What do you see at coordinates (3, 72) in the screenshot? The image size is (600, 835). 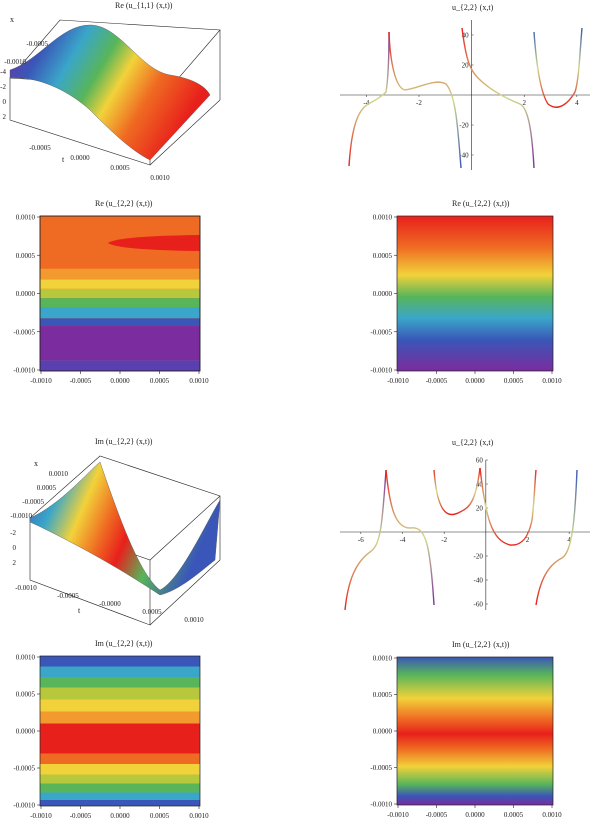 I see `panel-1-ztick-label: -4` at bounding box center [3, 72].